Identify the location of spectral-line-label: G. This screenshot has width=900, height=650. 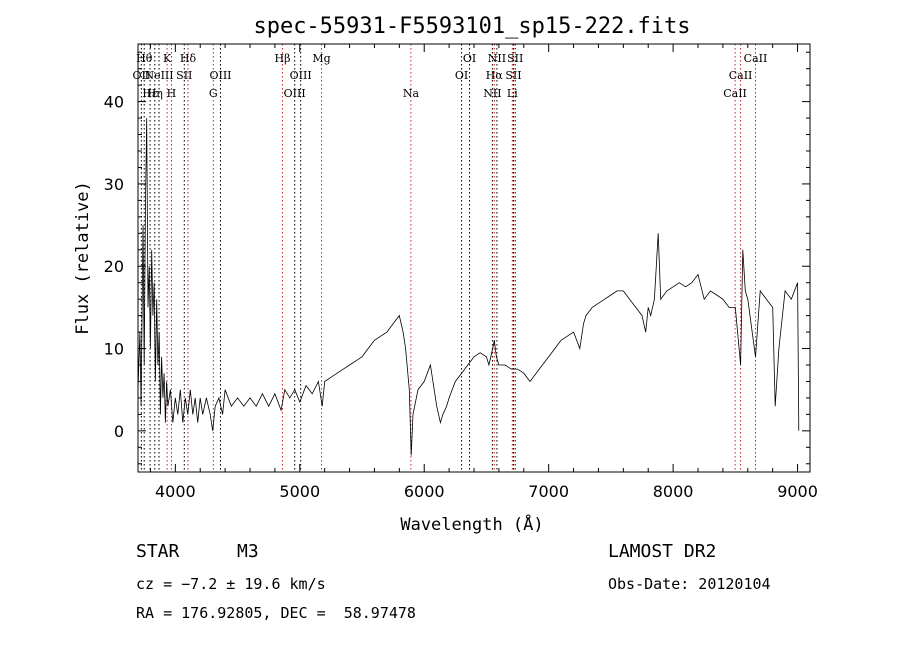
(213, 93).